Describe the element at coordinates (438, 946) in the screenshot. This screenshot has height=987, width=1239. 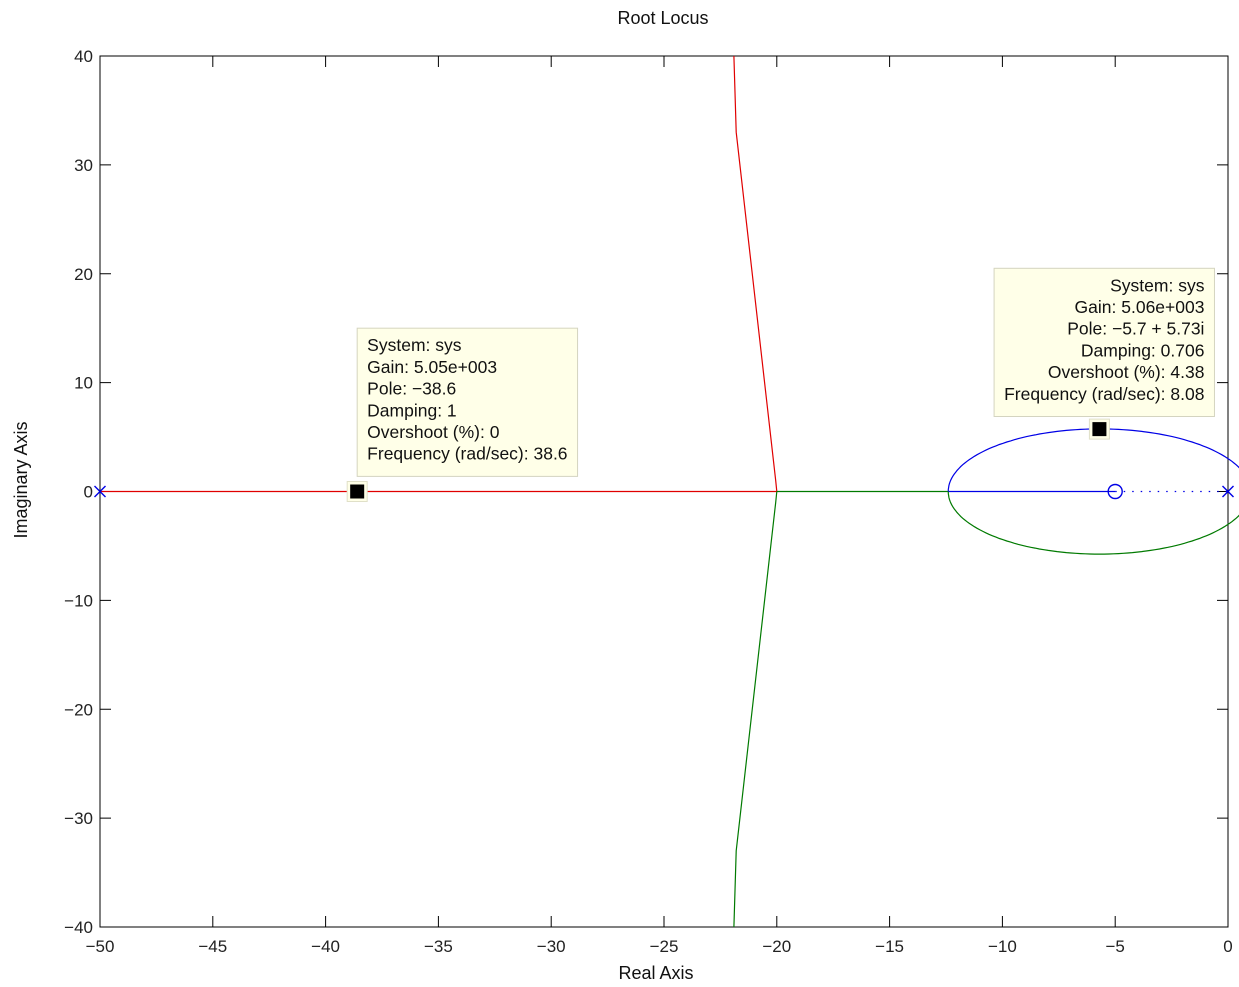
I see `x-tick-label: −35` at that location.